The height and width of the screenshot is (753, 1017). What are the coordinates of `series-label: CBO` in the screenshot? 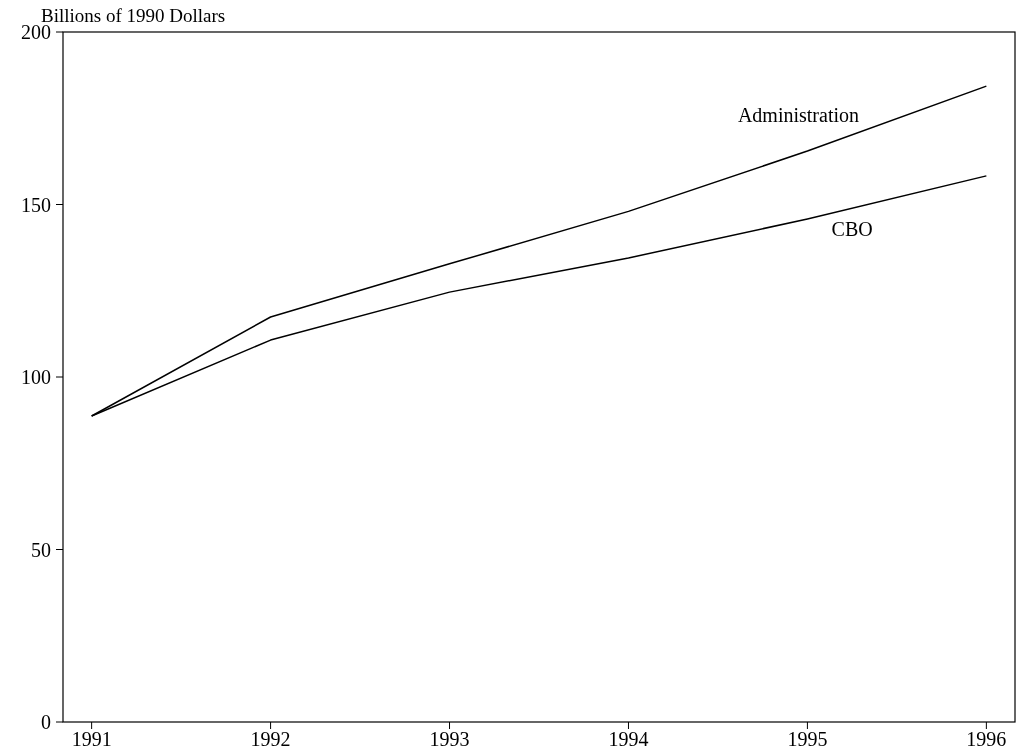 It's located at (852, 229).